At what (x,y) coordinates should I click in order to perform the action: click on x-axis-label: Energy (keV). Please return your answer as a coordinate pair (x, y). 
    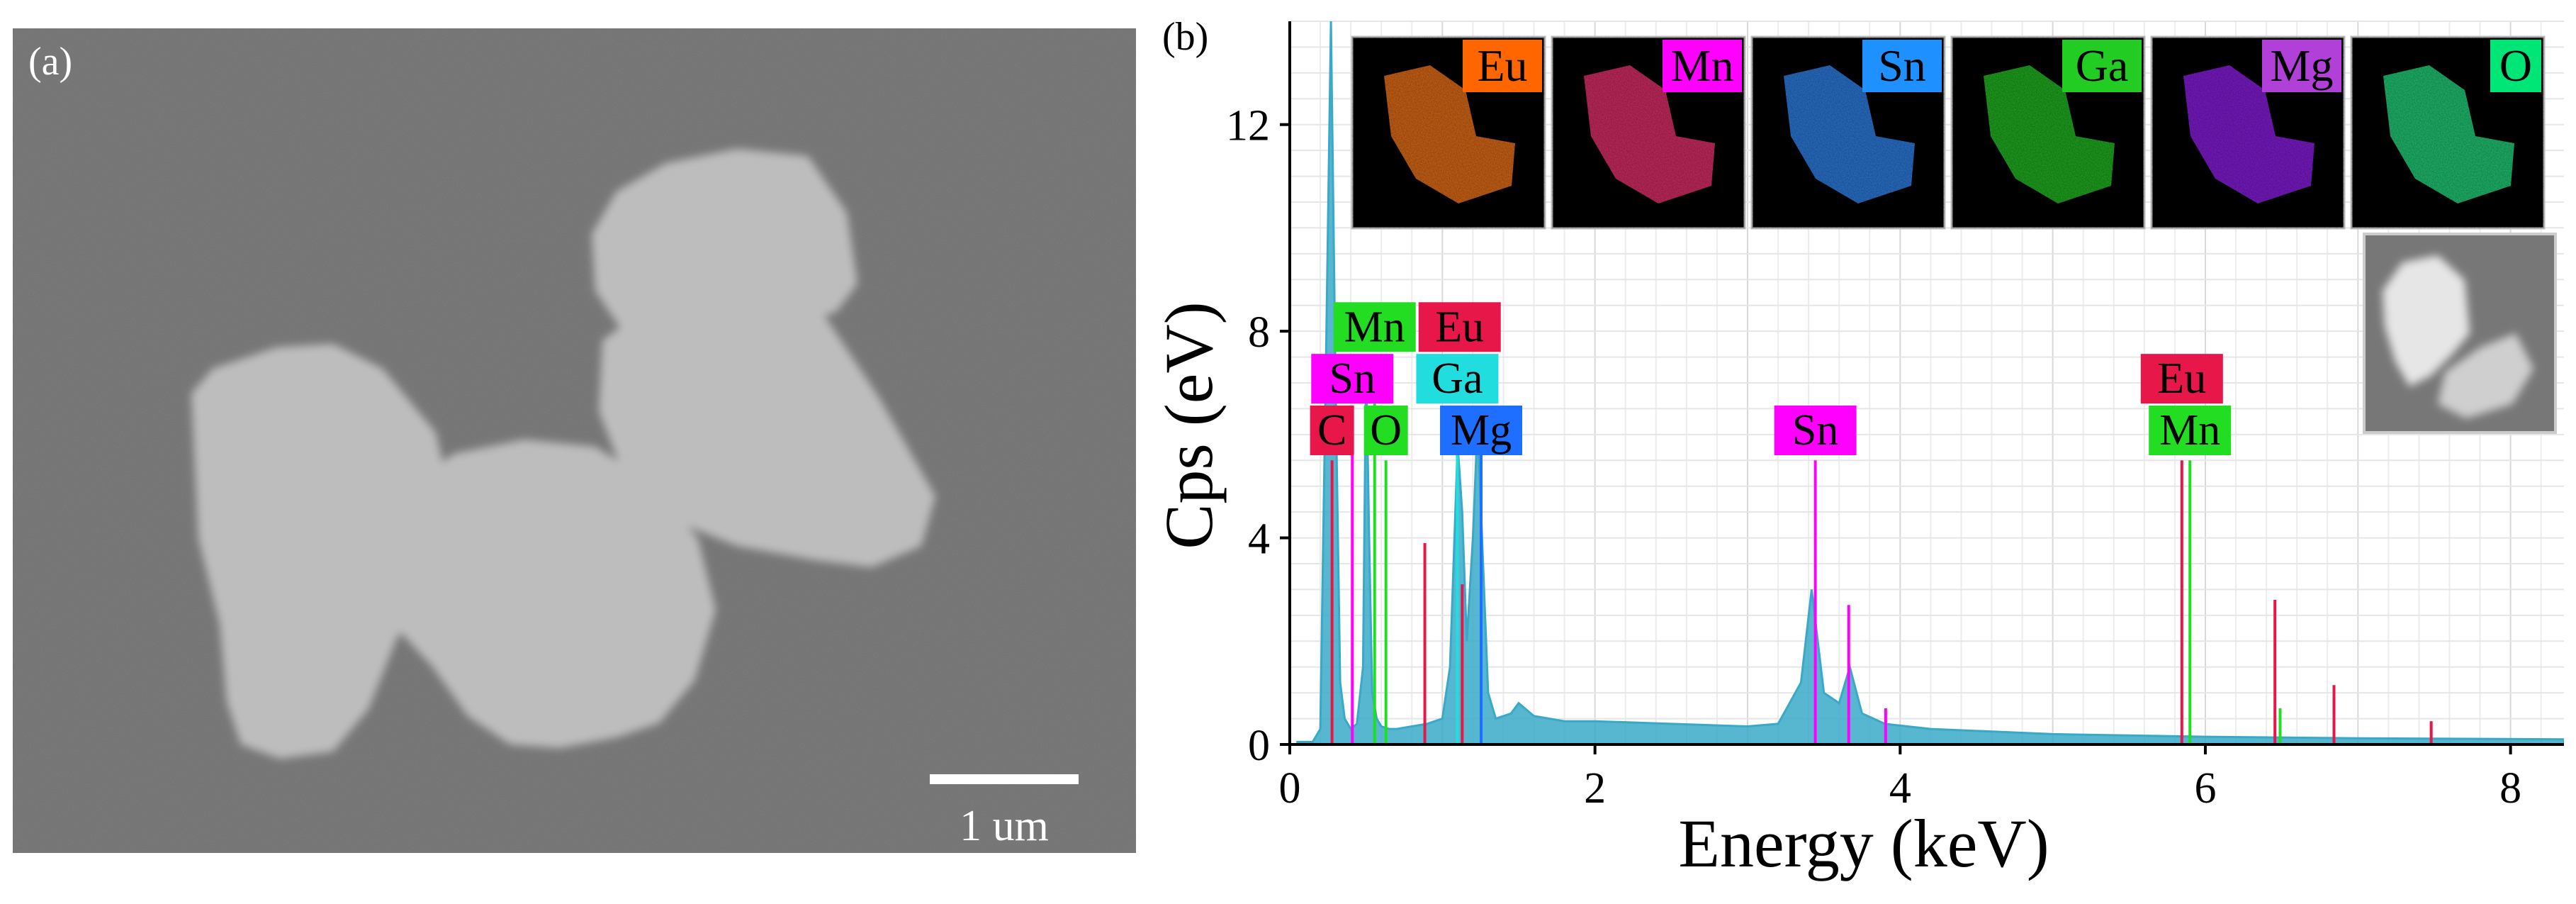
    Looking at the image, I should click on (1863, 843).